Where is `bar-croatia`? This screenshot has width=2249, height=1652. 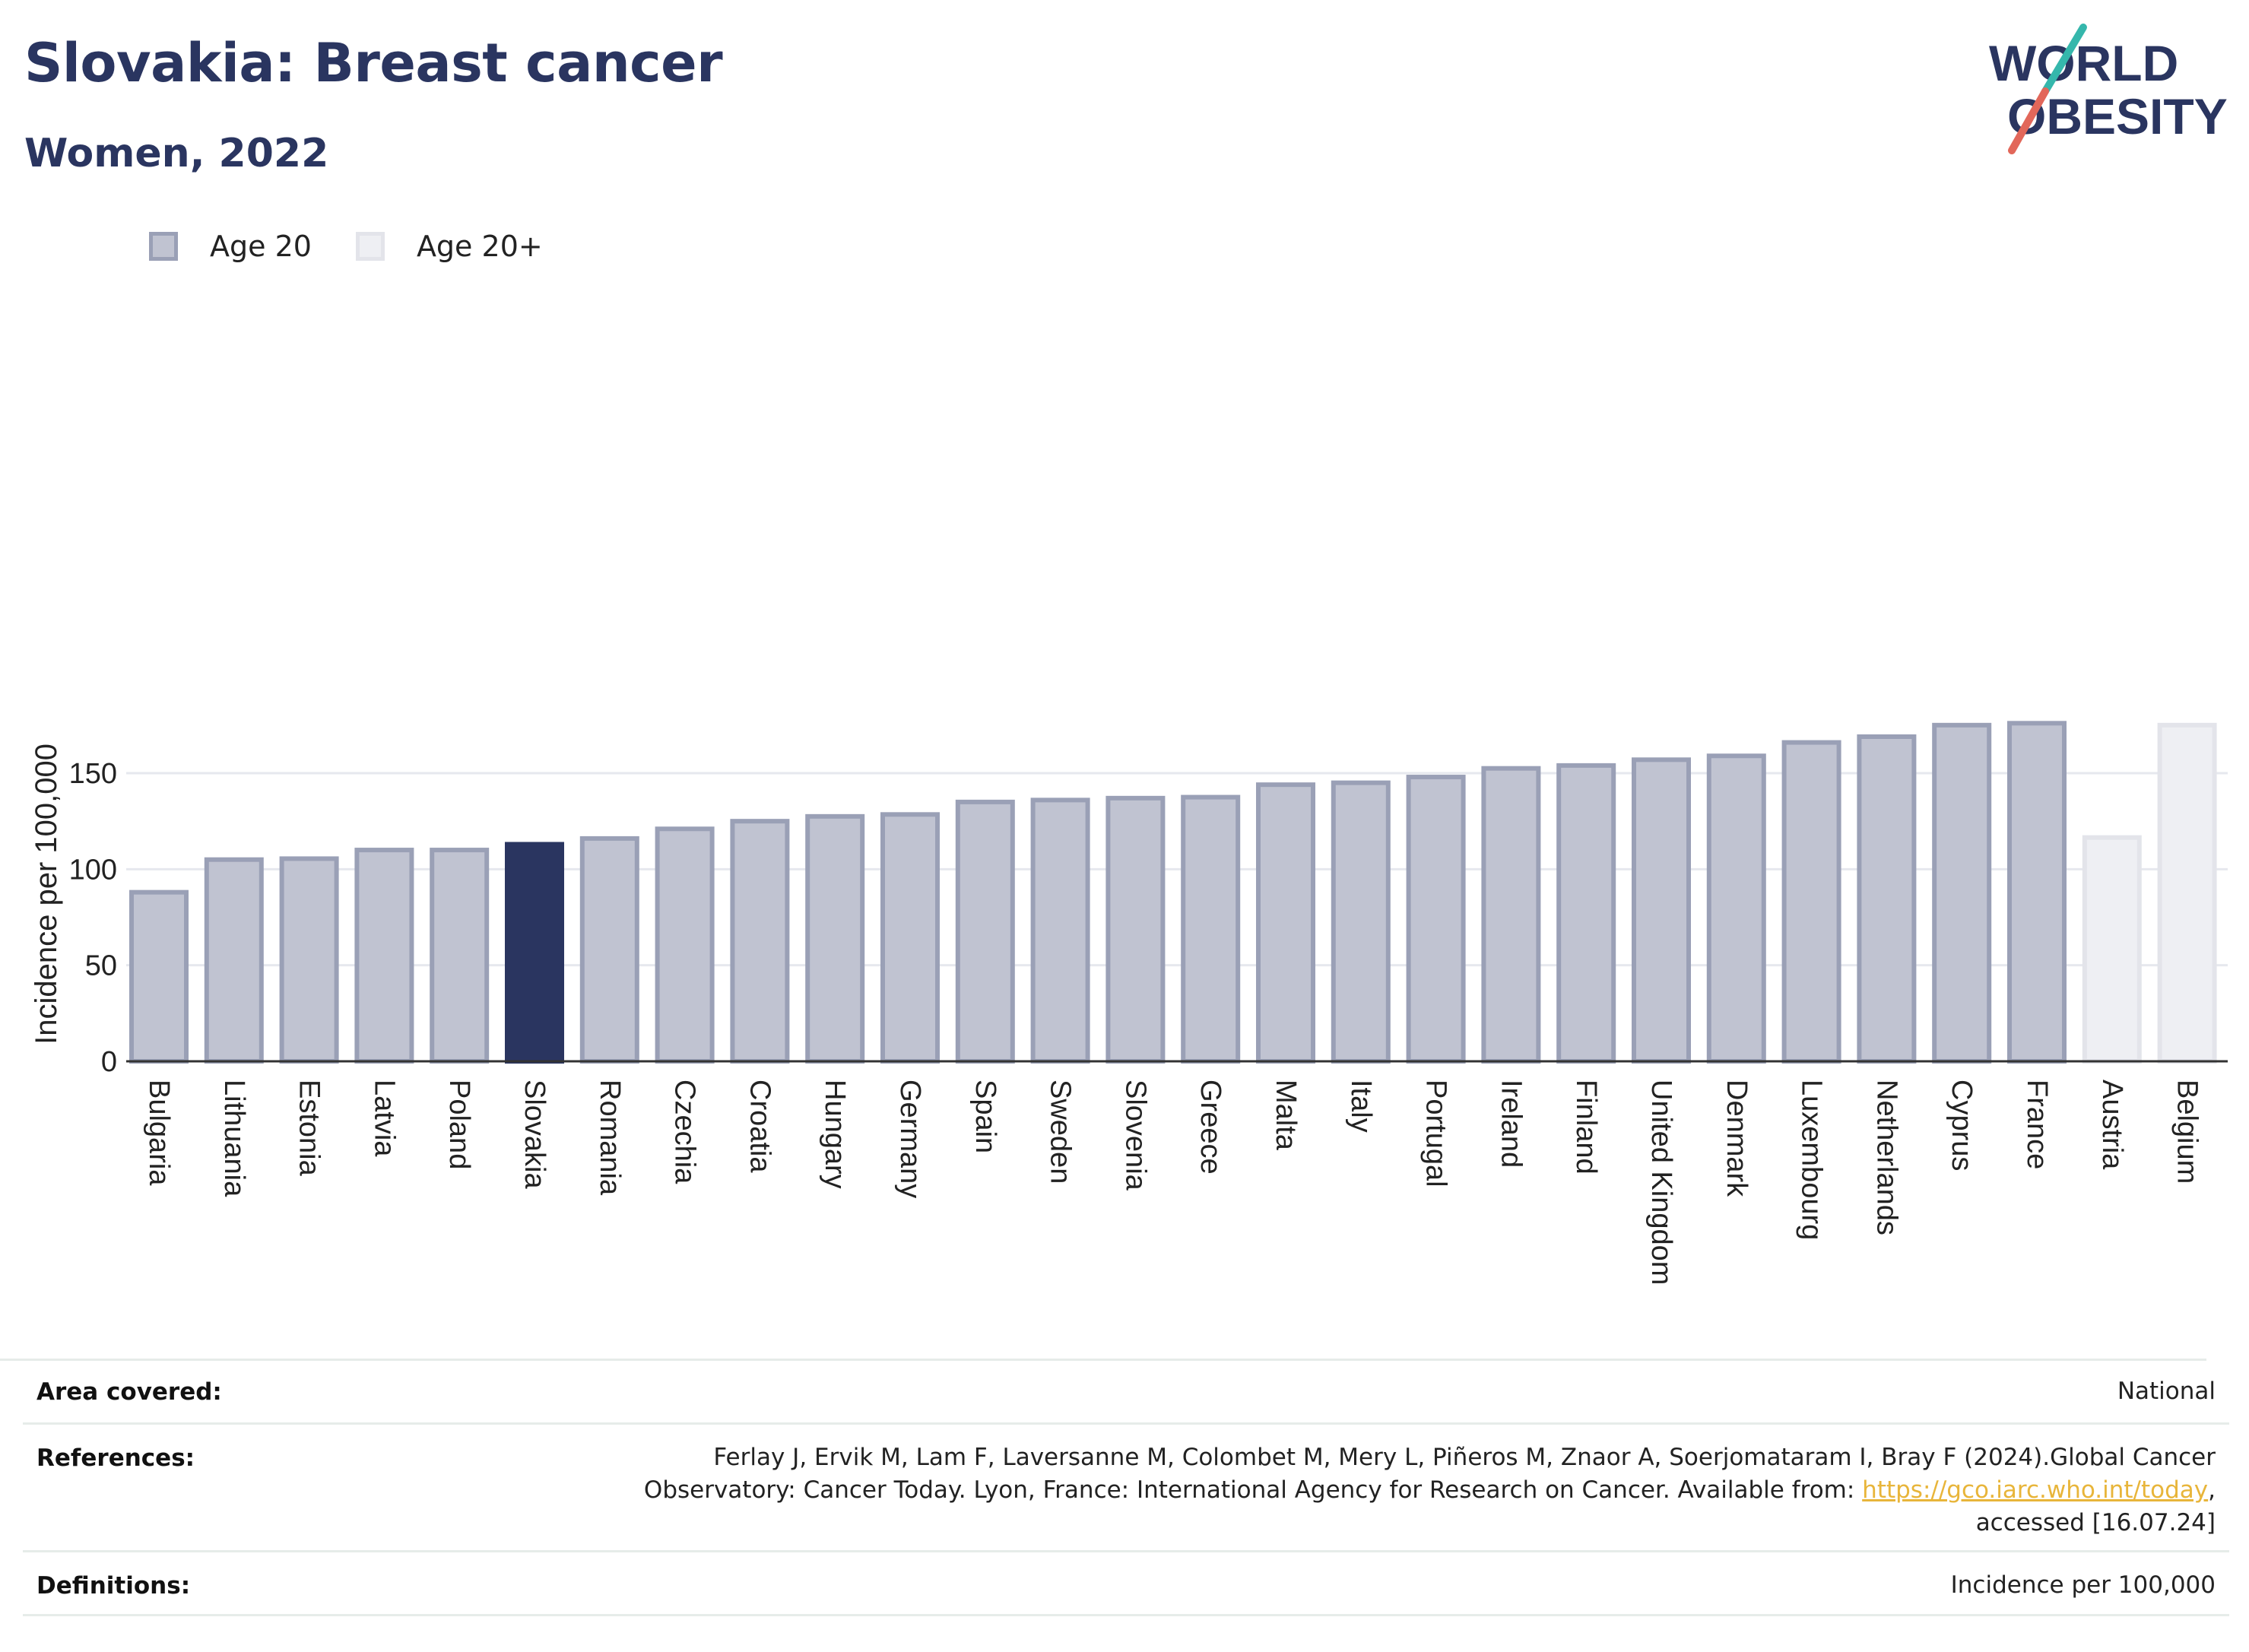
bar-croatia is located at coordinates (760, 941).